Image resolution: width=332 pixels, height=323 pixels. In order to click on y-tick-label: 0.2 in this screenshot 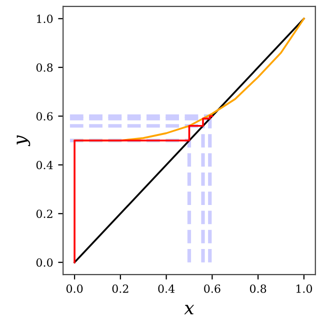, I will do `click(44, 214)`.